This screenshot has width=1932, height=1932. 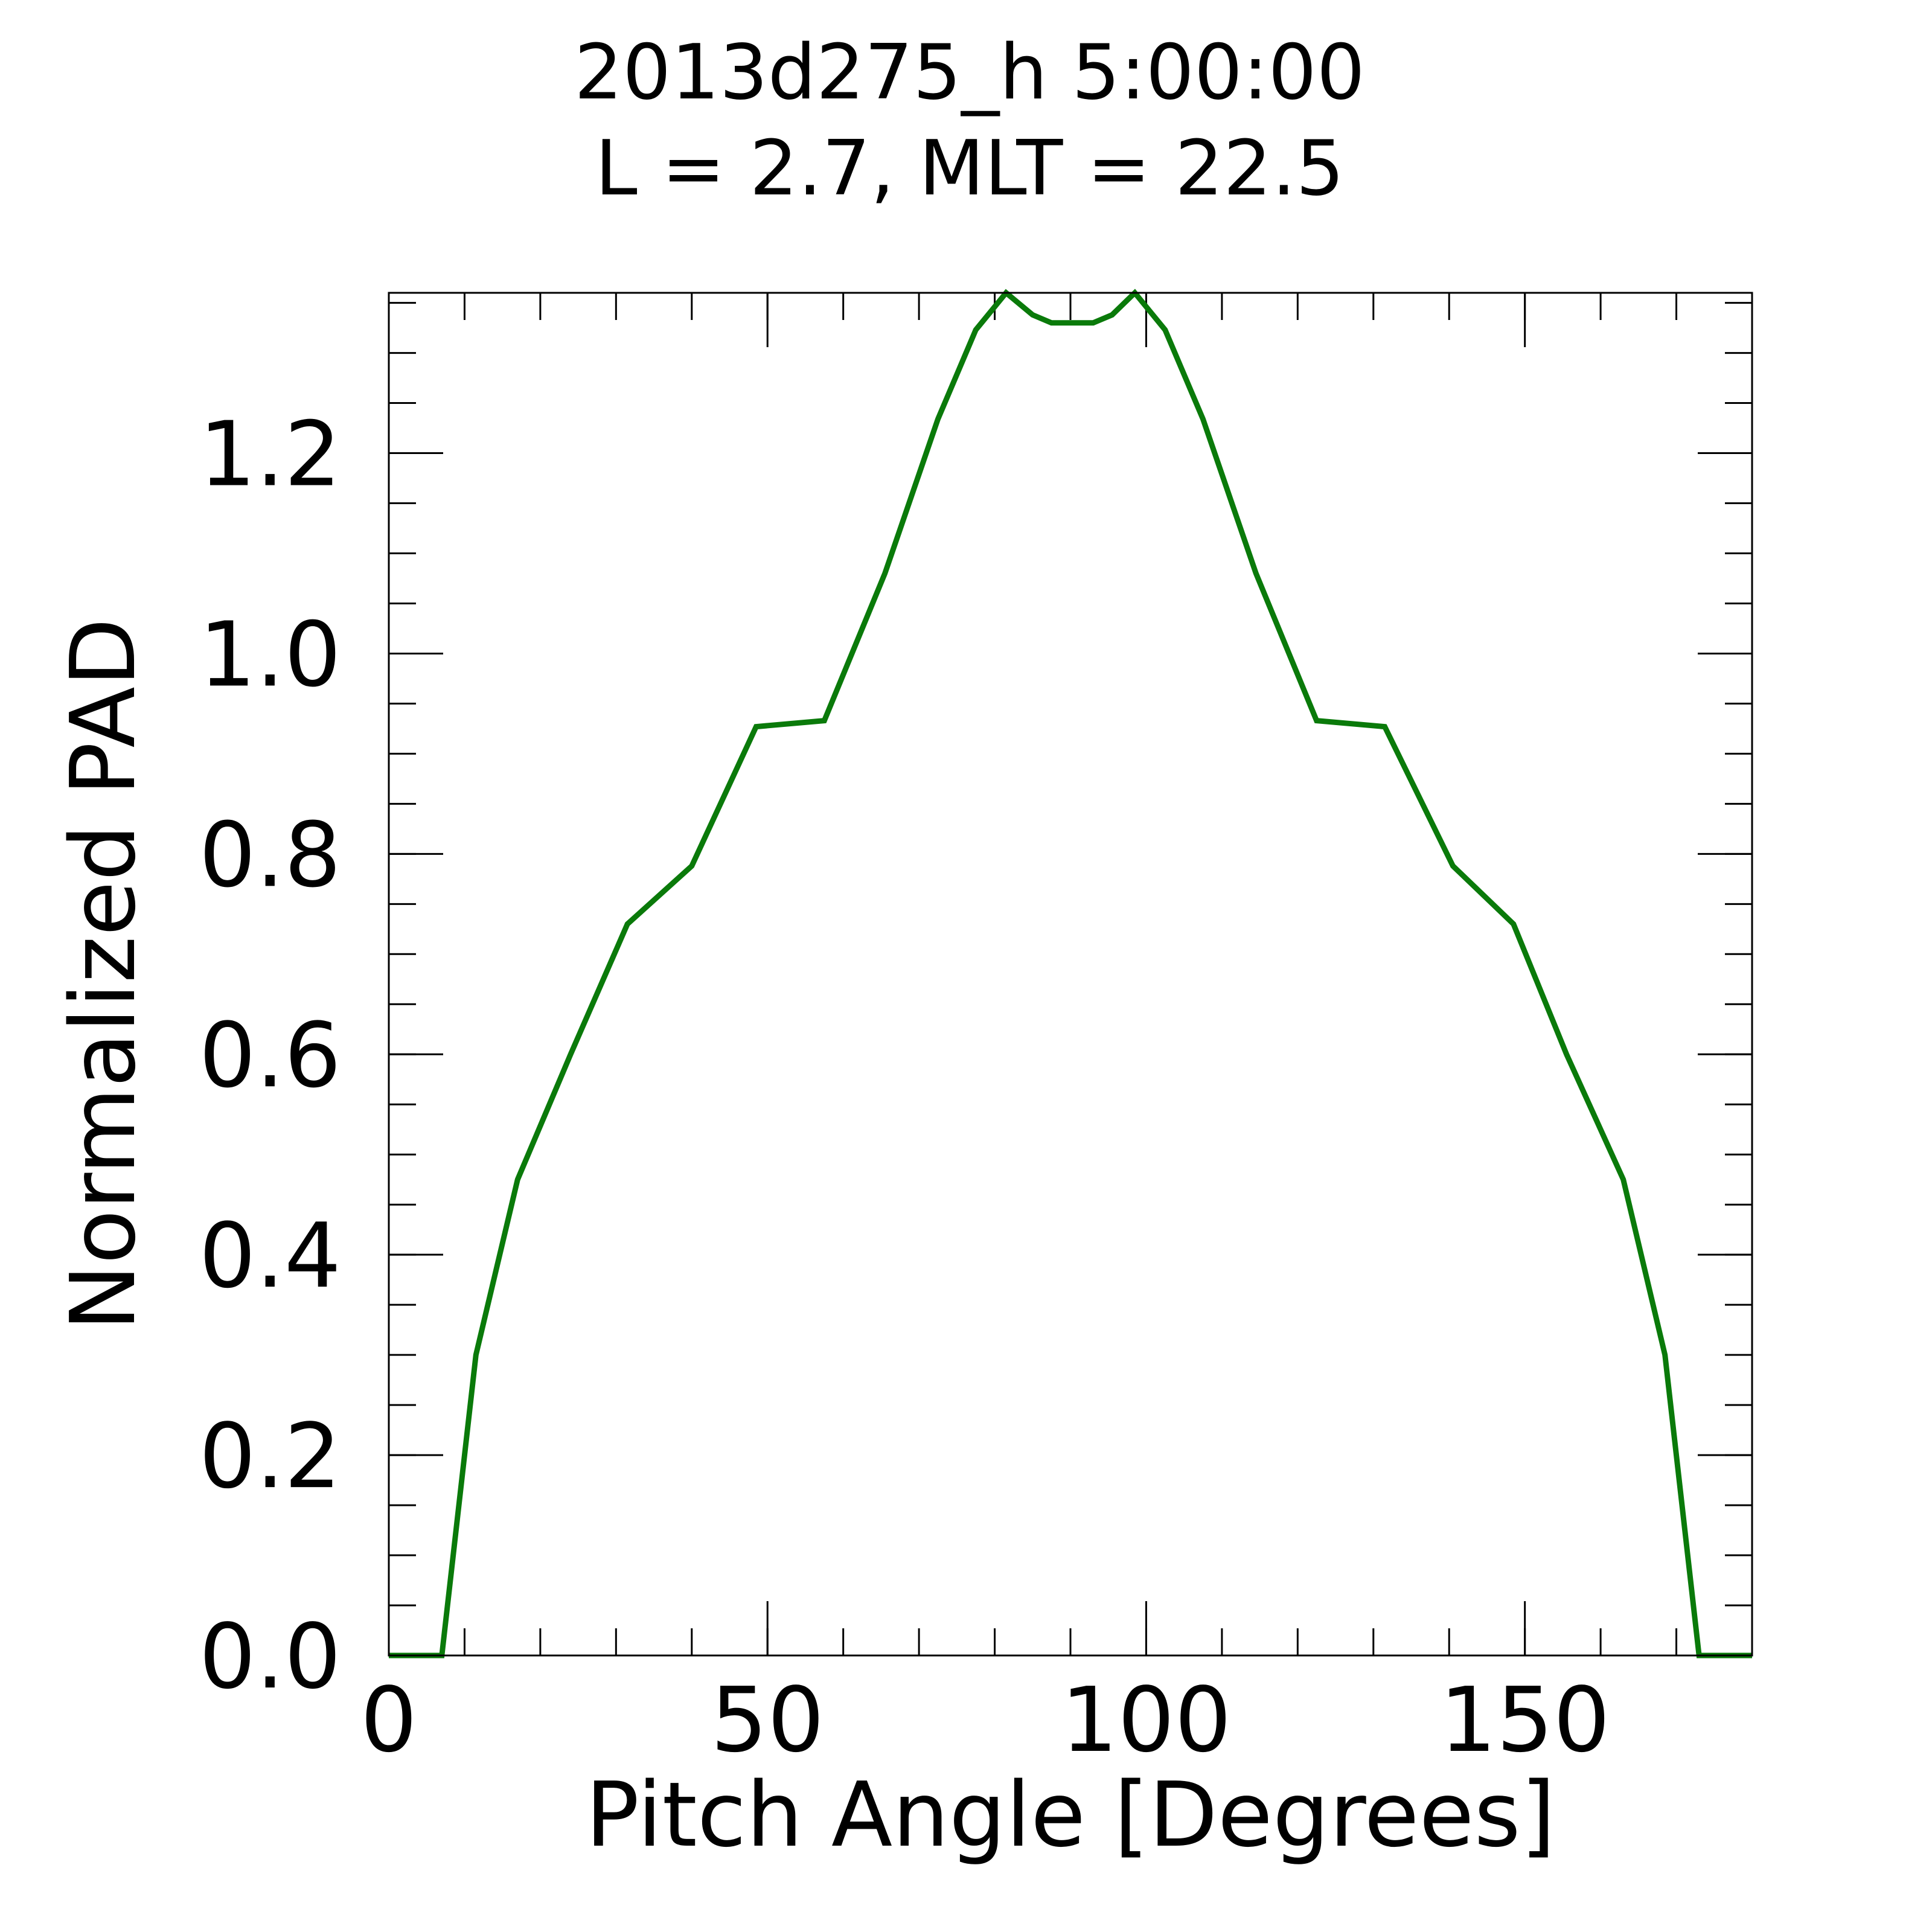 I want to click on x-tick-label: 50, so click(x=767, y=1720).